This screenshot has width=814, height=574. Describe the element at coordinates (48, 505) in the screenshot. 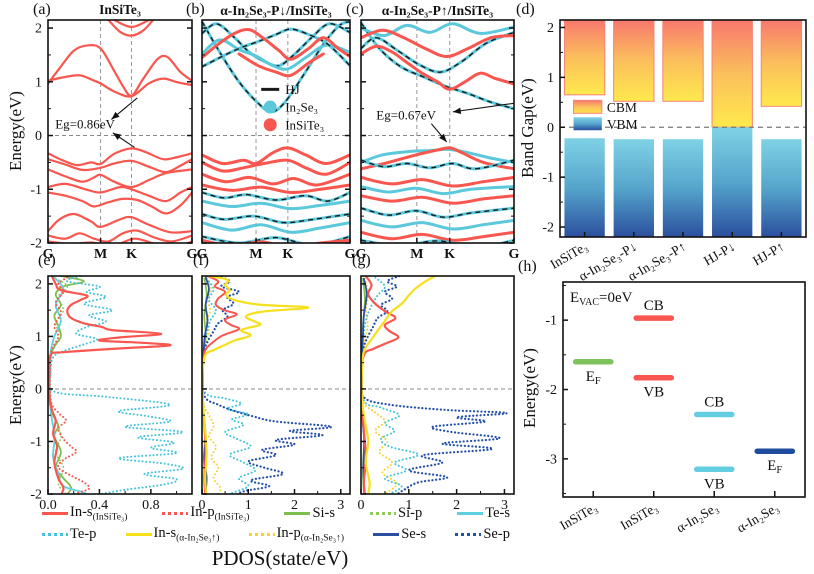

I see `svg-text: 0.0` at that location.